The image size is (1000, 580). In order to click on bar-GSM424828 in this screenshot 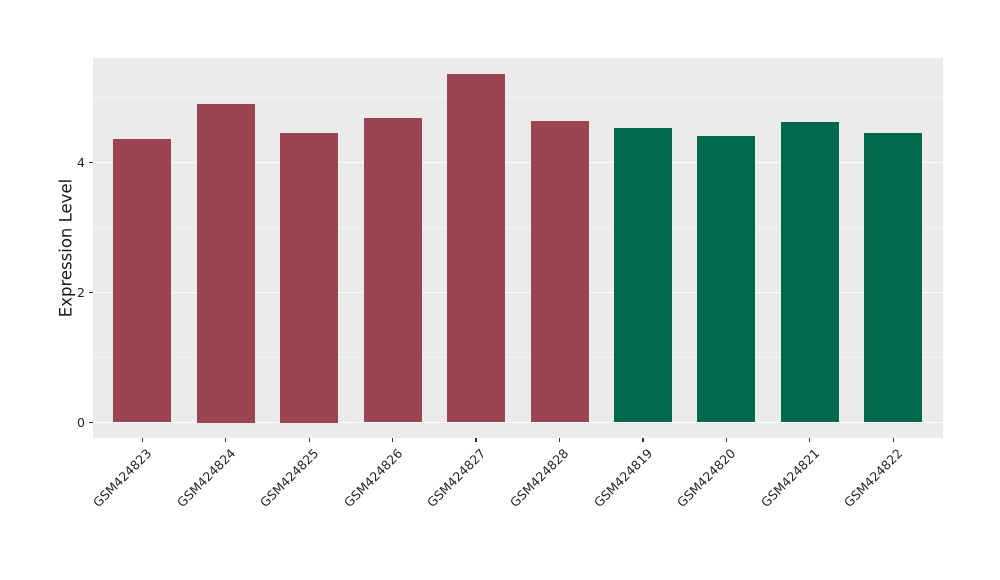, I will do `click(559, 271)`.